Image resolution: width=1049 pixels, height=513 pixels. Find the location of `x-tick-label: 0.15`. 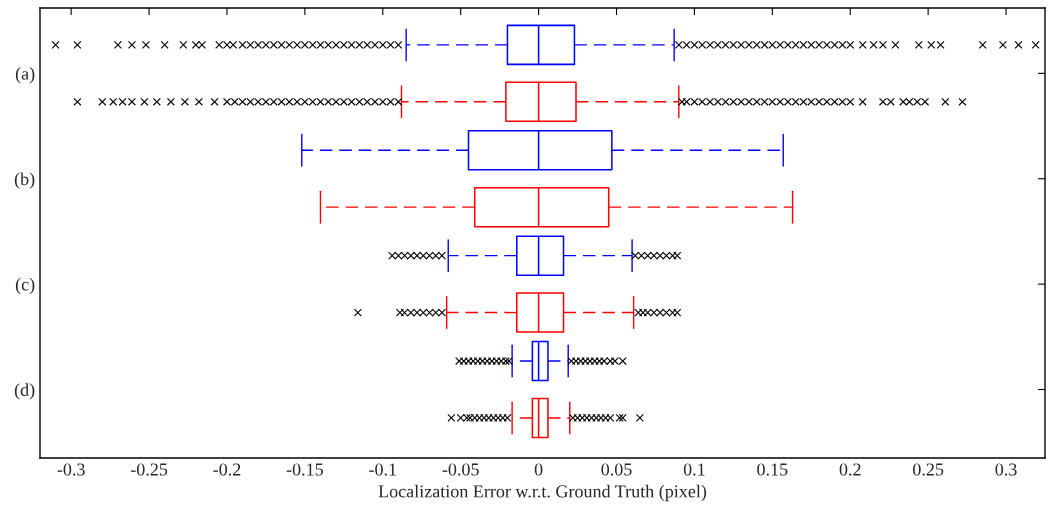

x-tick-label: 0.15 is located at coordinates (772, 469).